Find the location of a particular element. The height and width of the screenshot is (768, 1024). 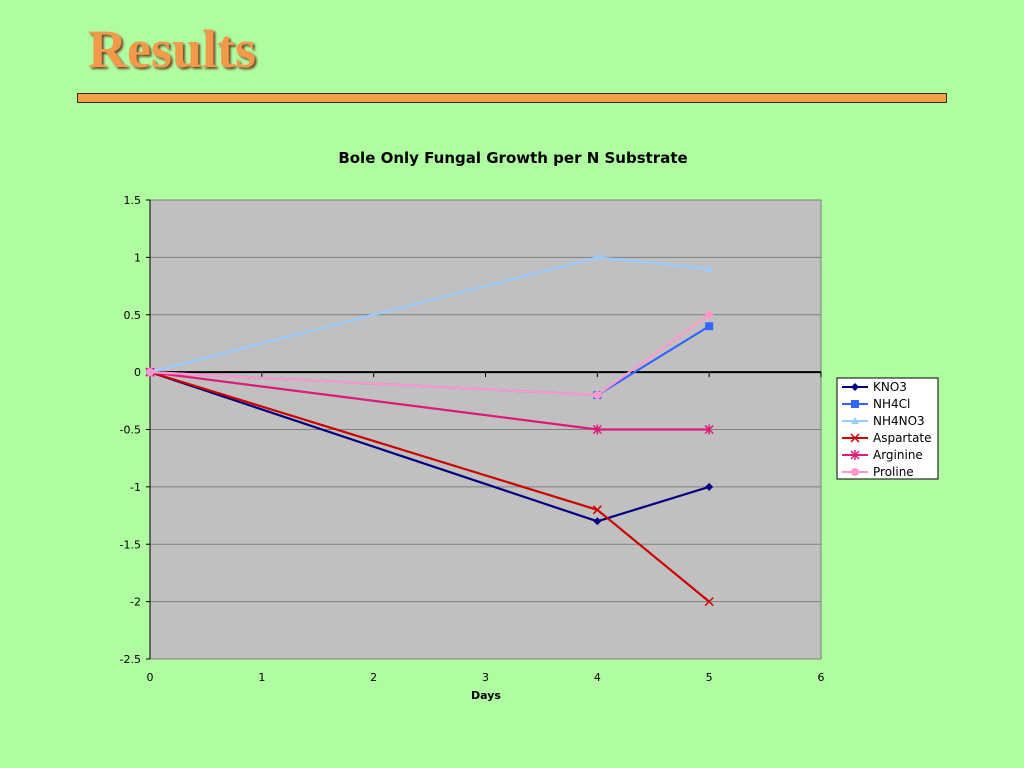

y-tick-label: -2.5 is located at coordinates (130, 659).